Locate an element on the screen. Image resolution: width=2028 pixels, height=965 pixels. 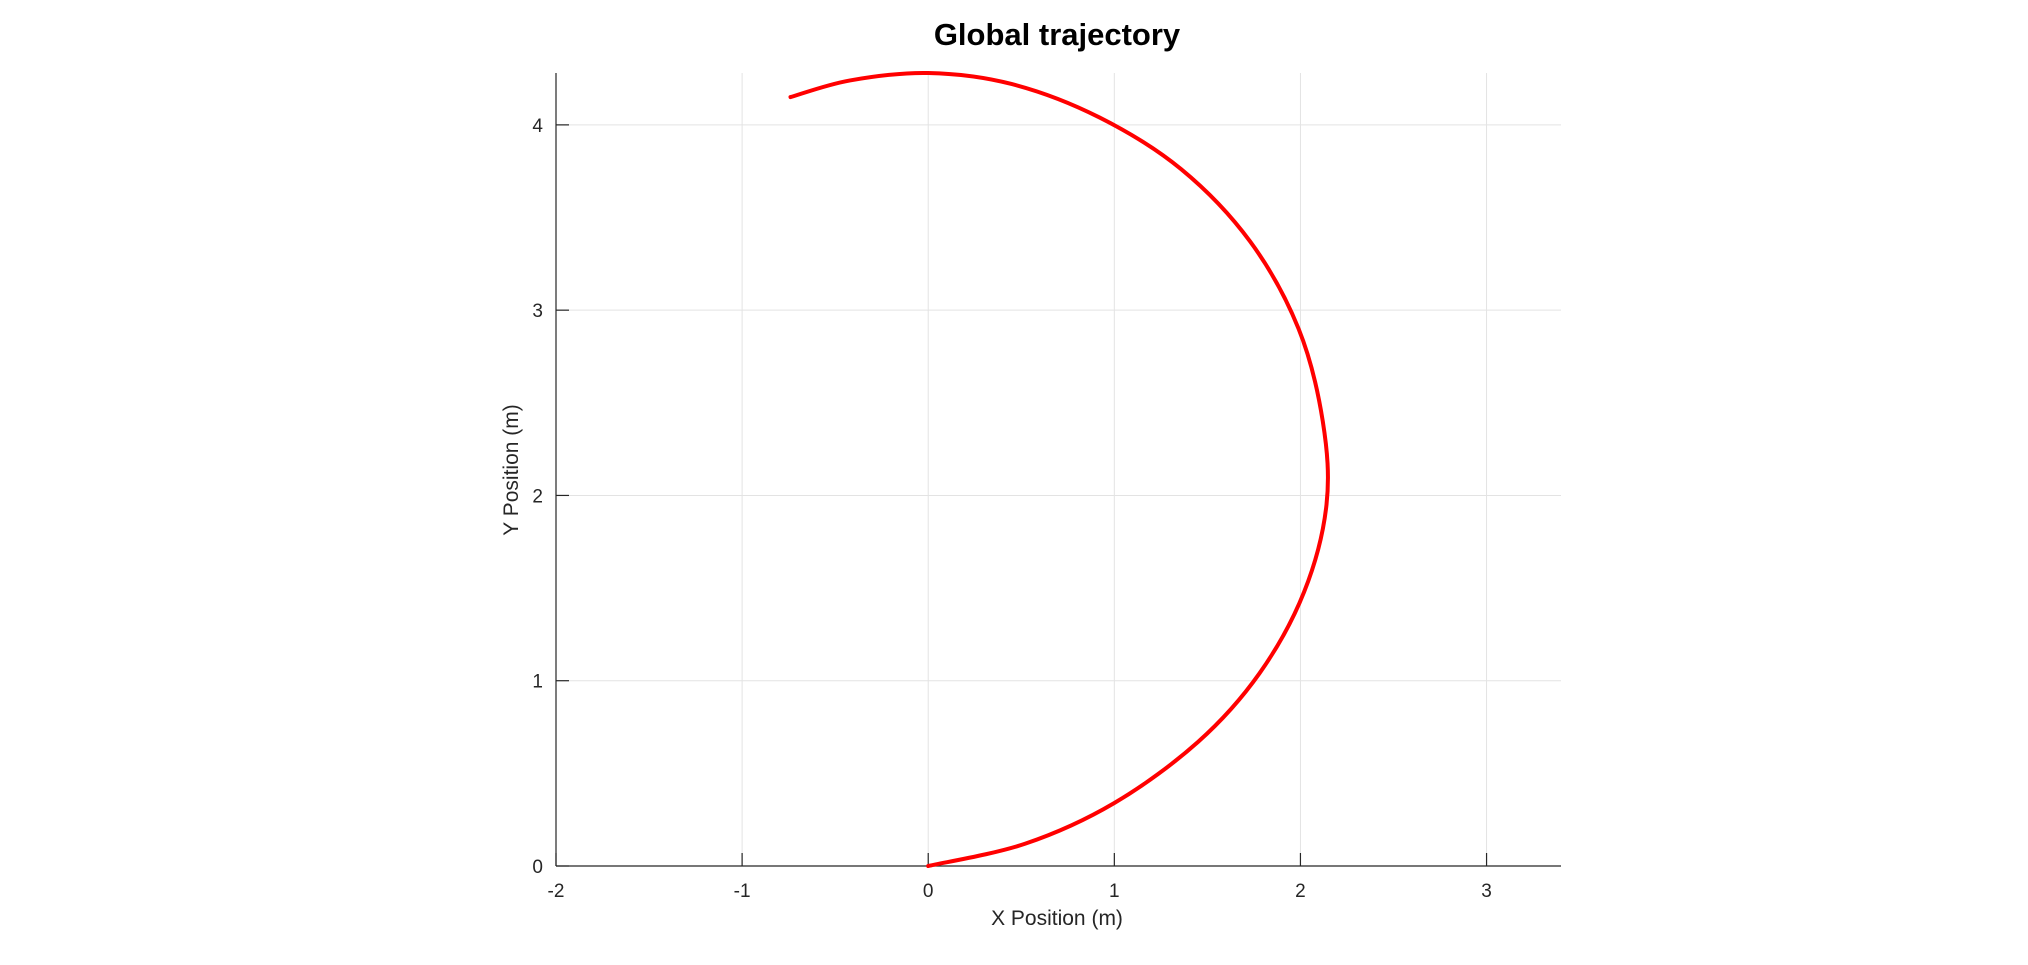
x-axis-title: X Position (m) is located at coordinates (1057, 918).